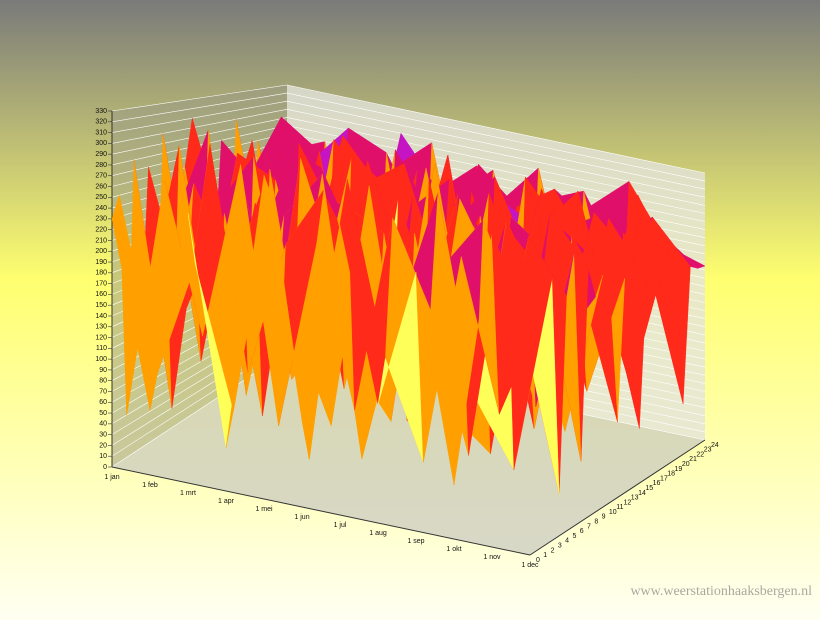  What do you see at coordinates (545, 555) in the screenshot?
I see `z-tick-label: 1` at bounding box center [545, 555].